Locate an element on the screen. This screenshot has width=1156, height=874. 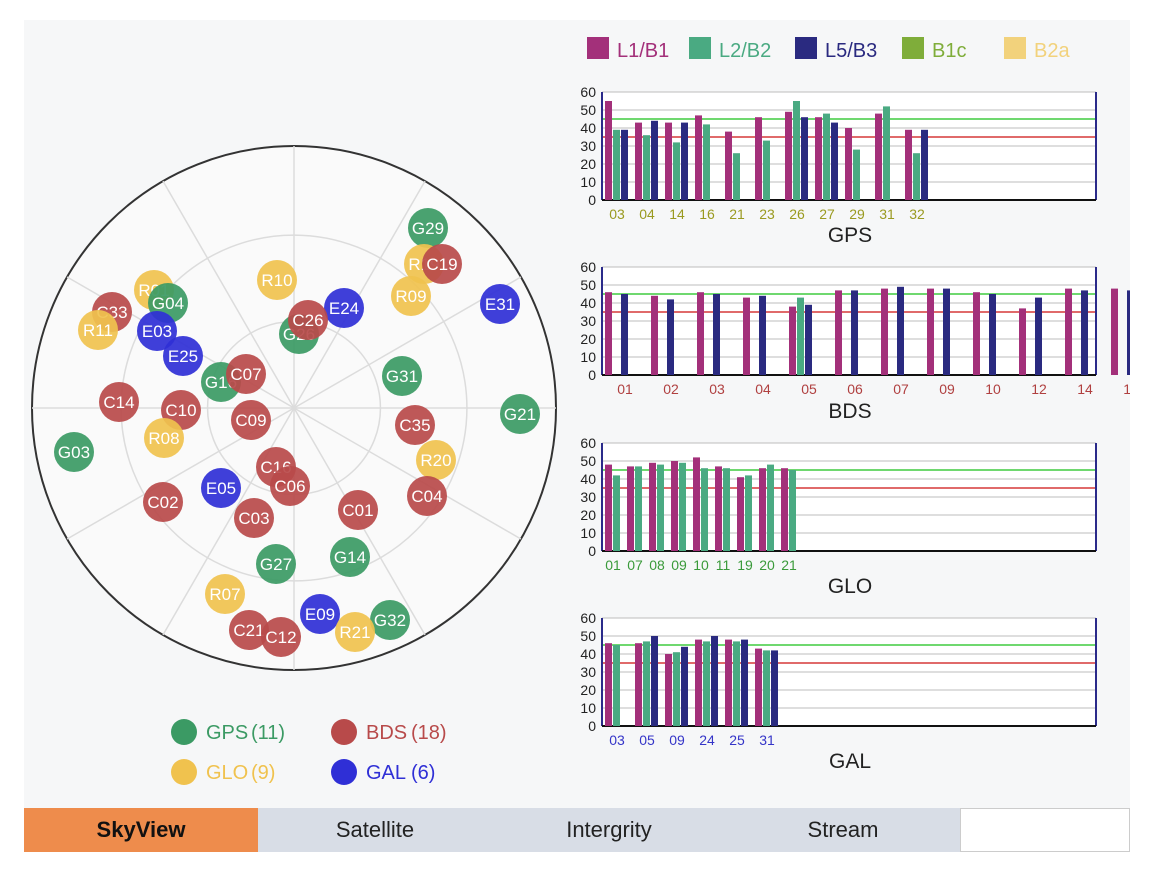
tab-intergrity: Intergrity is located at coordinates (609, 830).